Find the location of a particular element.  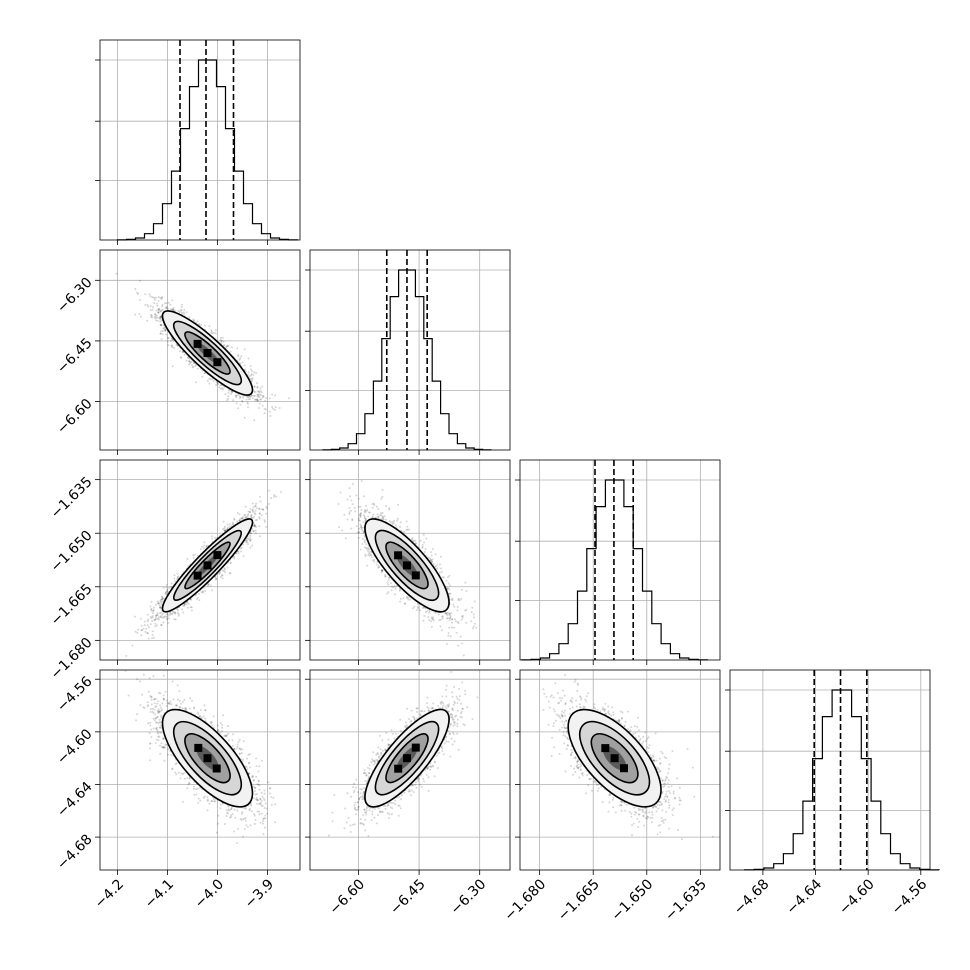

panel-1-0: −6.60−6.45−6.30 is located at coordinates (177, 352).